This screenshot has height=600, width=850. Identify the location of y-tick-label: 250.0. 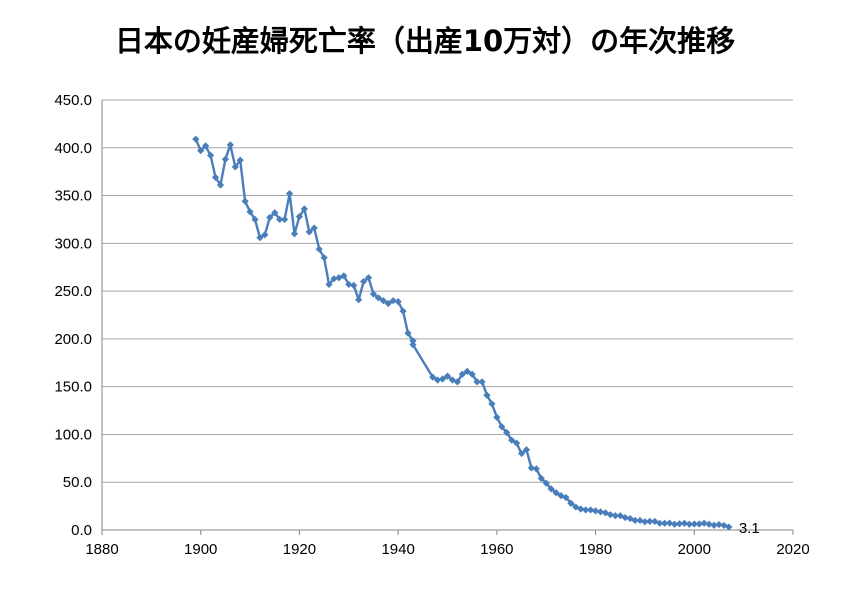
(73, 291).